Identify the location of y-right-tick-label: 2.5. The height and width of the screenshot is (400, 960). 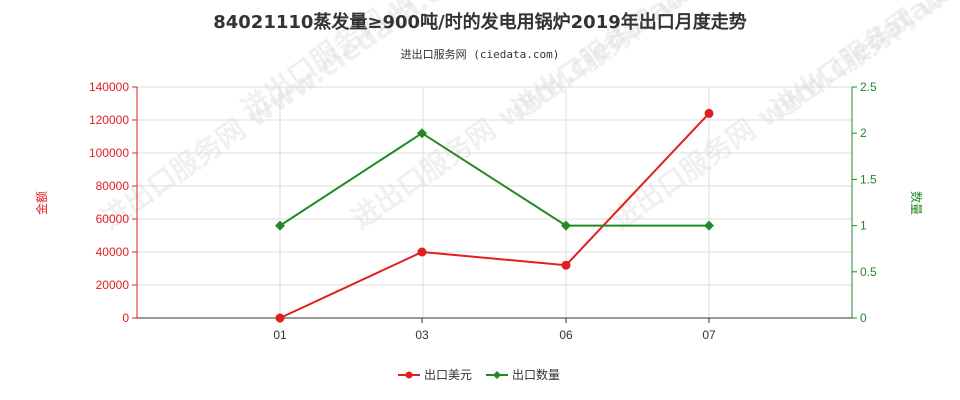
(868, 87).